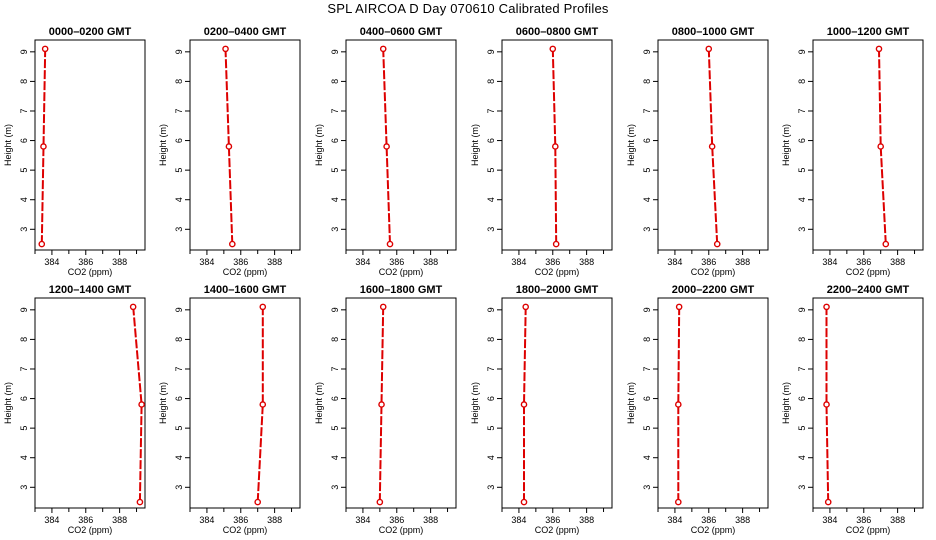 This screenshot has width=936, height=540. Describe the element at coordinates (868, 290) in the screenshot. I see `chart-title: 2200–2400 GMT` at that location.